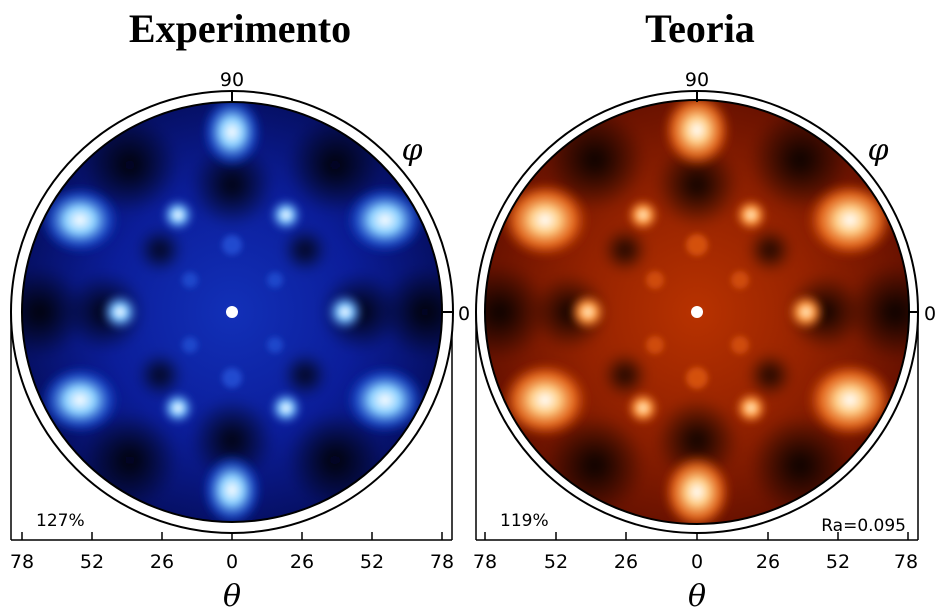 The image size is (938, 616). Describe the element at coordinates (863, 526) in the screenshot. I see `r-factor-label: Ra=0.095` at that location.